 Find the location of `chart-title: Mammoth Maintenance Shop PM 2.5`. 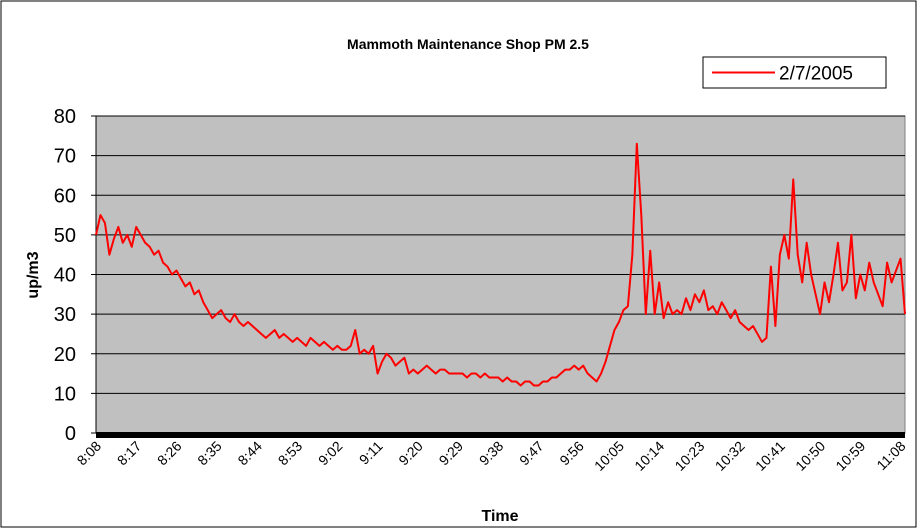

chart-title: Mammoth Maintenance Shop PM 2.5 is located at coordinates (468, 44).